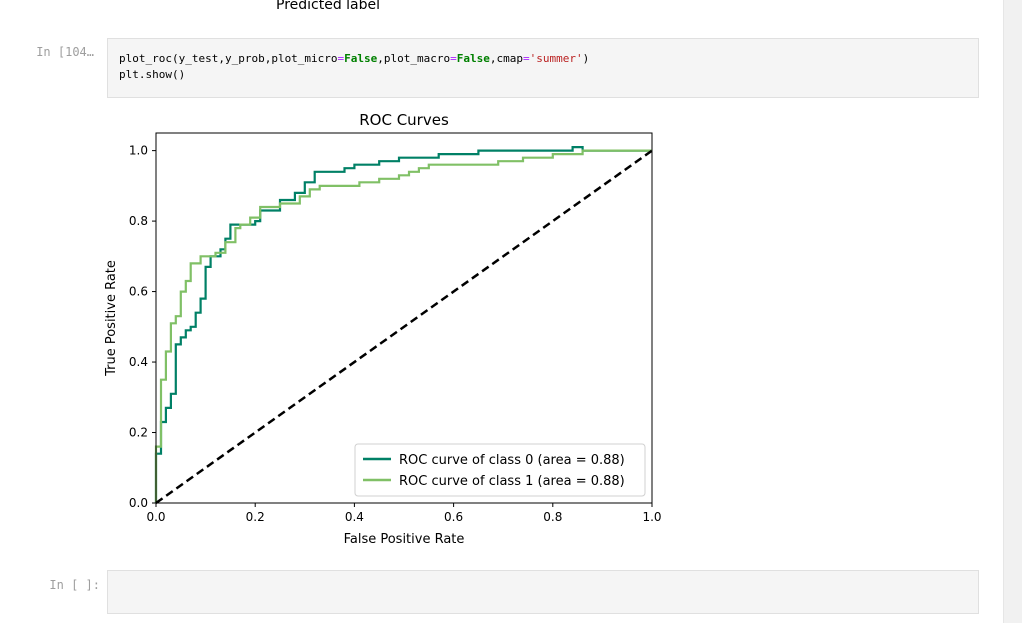 Image resolution: width=1022 pixels, height=623 pixels. Describe the element at coordinates (255, 517) in the screenshot. I see `x-tick-label: 0.2` at that location.